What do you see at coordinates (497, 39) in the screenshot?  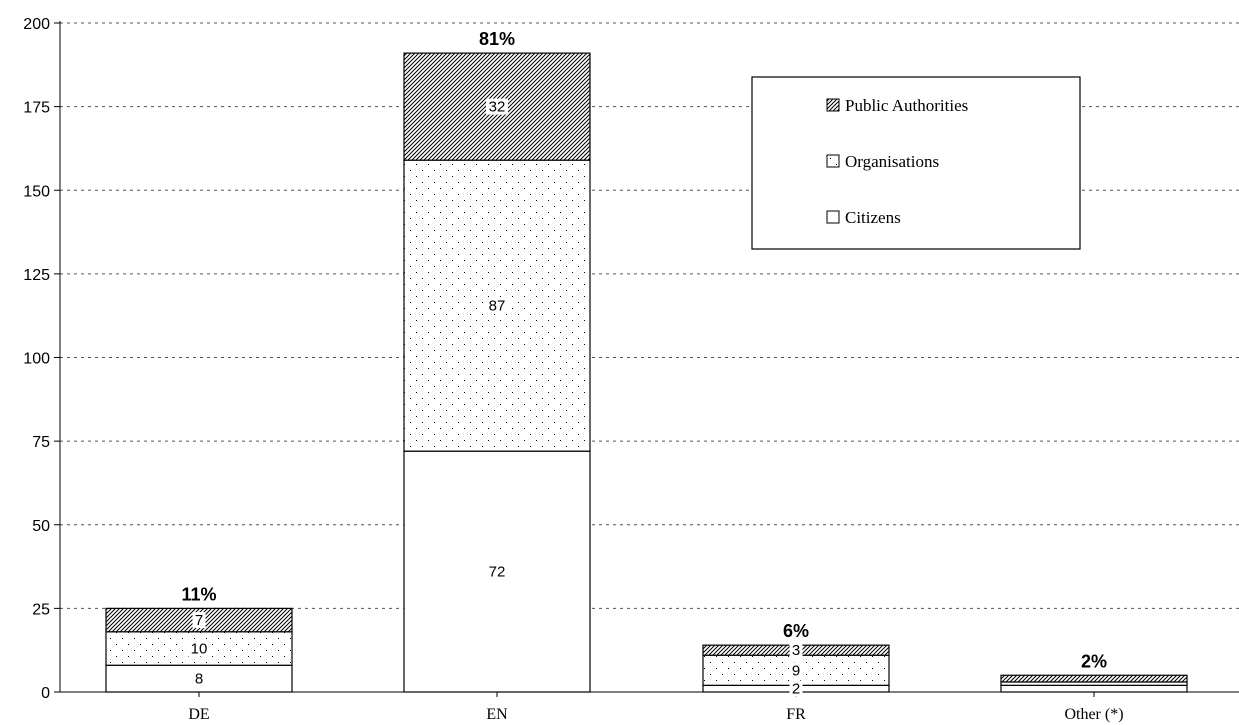 I see `total-percent-label: 81%` at bounding box center [497, 39].